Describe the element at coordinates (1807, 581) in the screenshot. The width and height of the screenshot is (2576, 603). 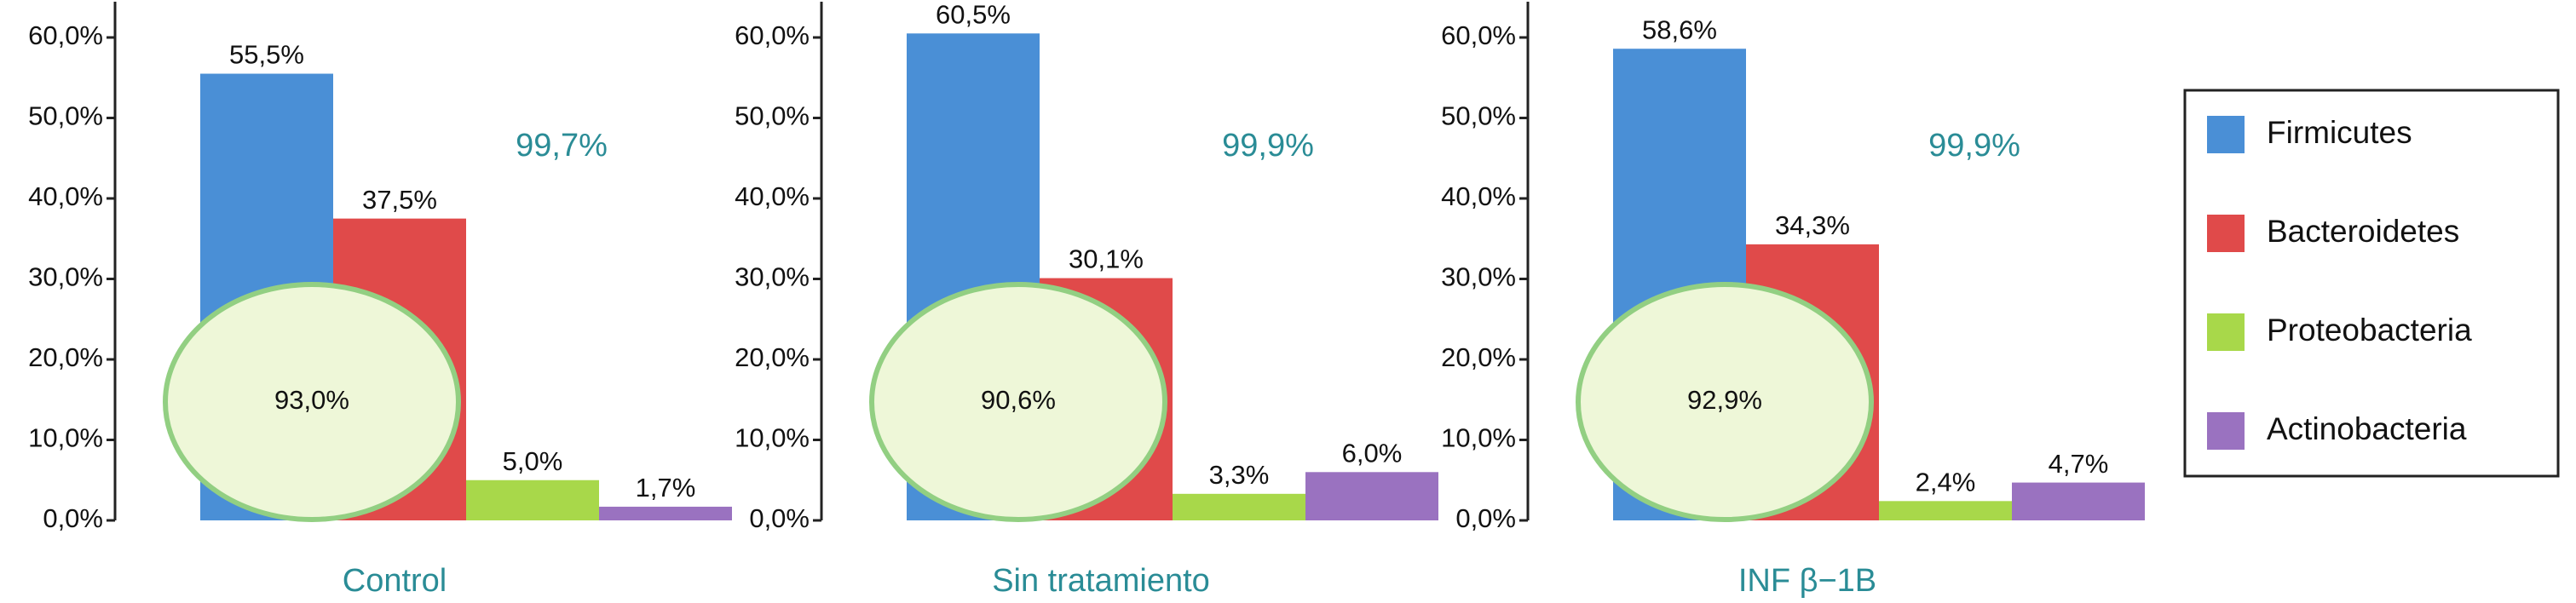
I see `x-label: INF β−1B` at that location.